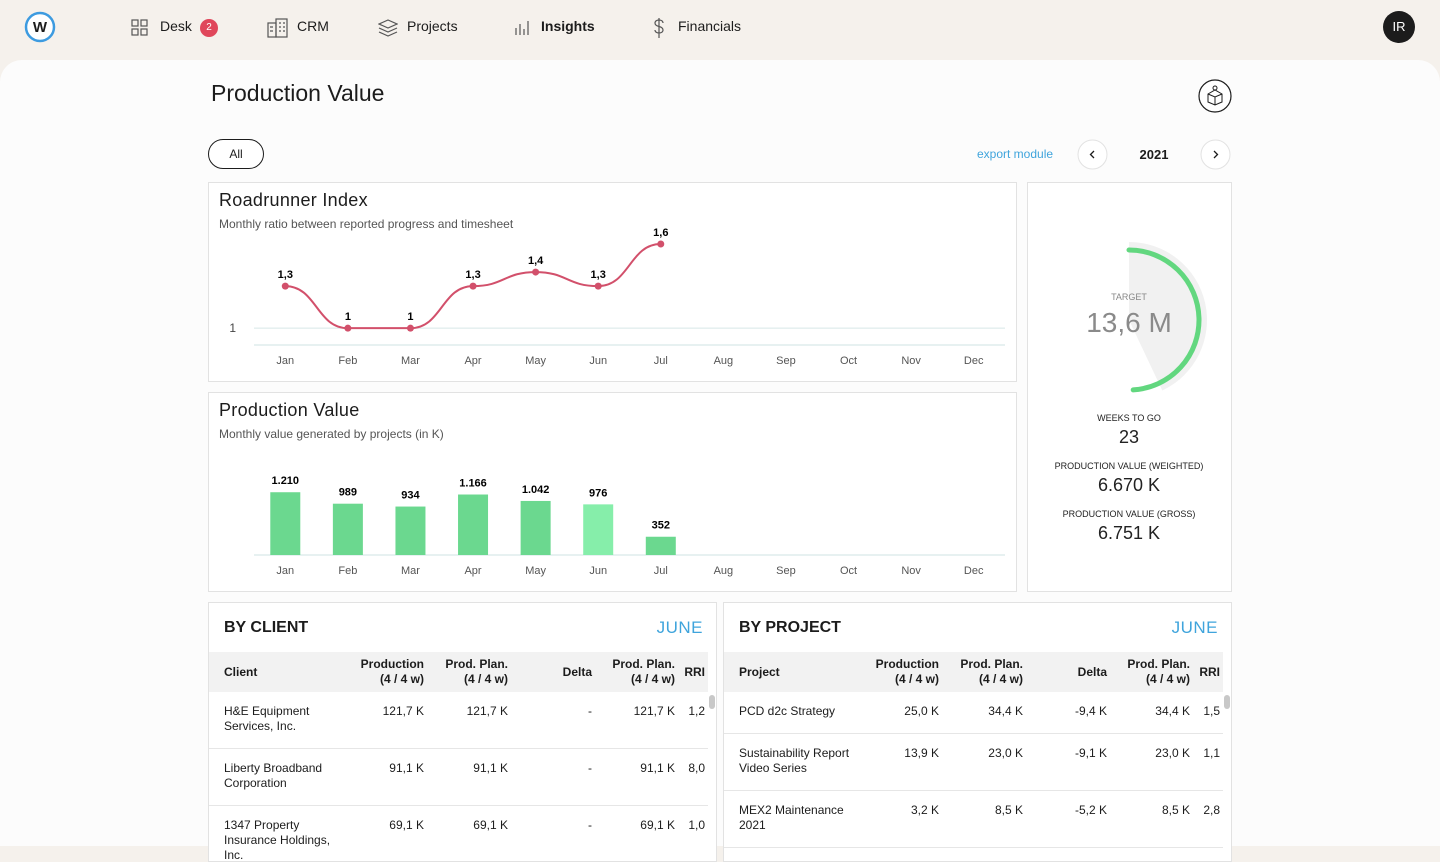 This screenshot has height=862, width=1440. Describe the element at coordinates (1092, 154) in the screenshot. I see `prev-year` at that location.